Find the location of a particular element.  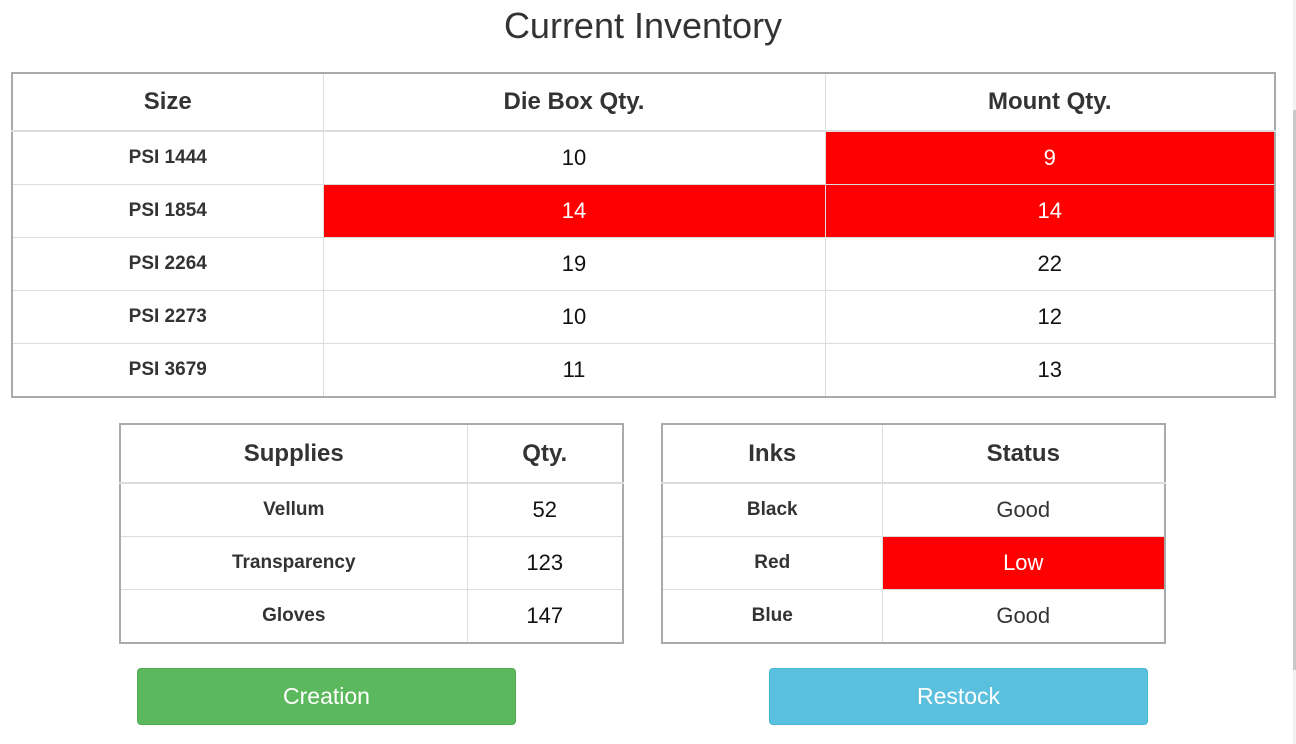

mount-qty-cell: 9 is located at coordinates (1050, 157).